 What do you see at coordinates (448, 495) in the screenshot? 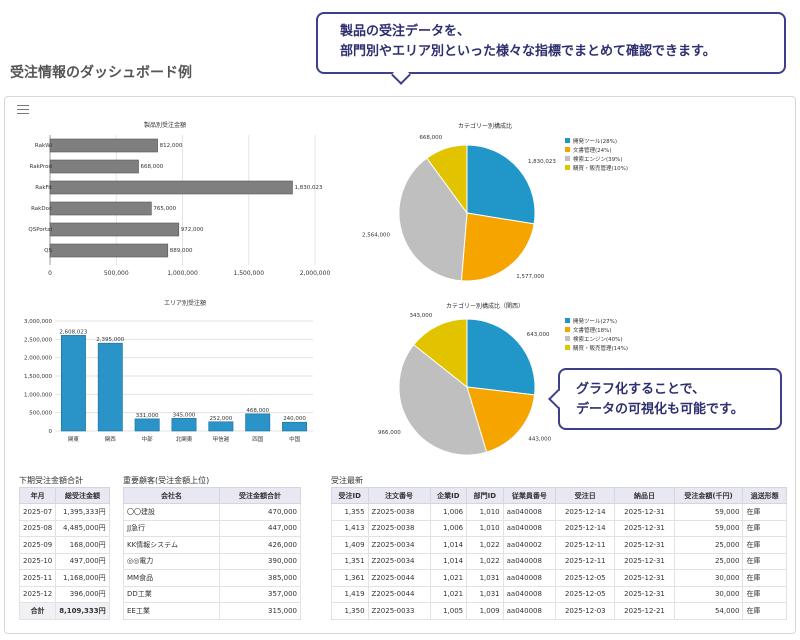
I see `col-header: 企業ID` at bounding box center [448, 495].